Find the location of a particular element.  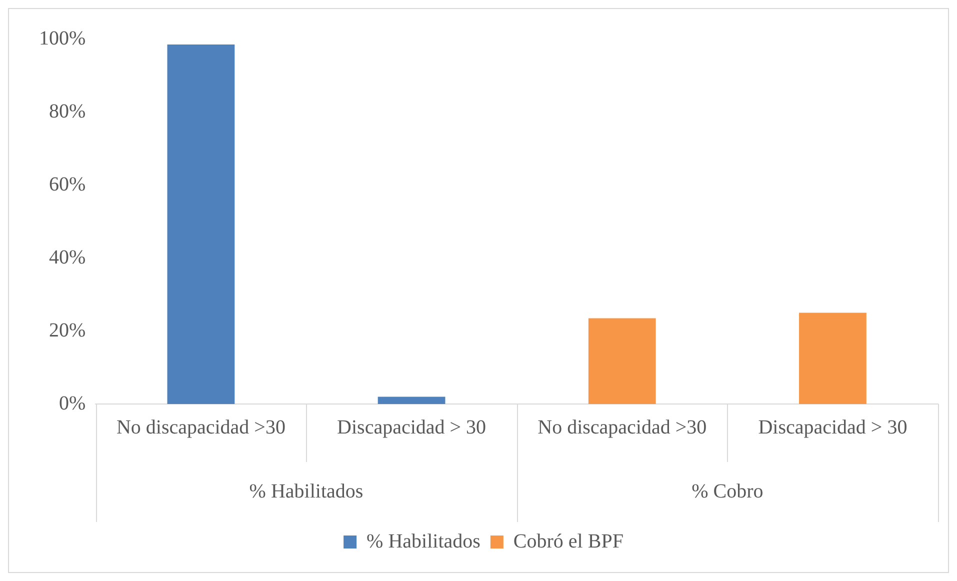

y-tick-label: 40% is located at coordinates (67, 257).